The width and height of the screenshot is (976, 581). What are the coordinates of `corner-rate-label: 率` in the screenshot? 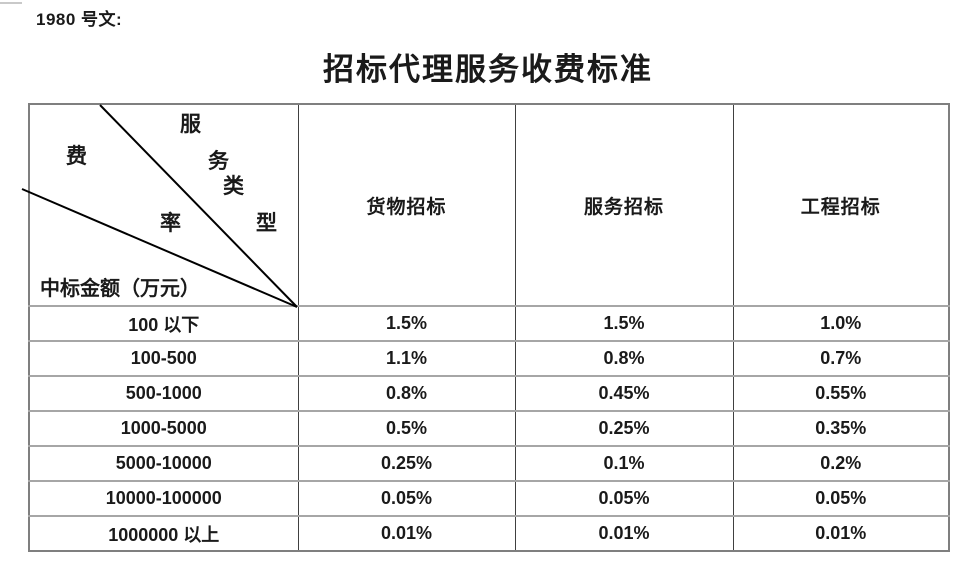 It's located at (170, 223).